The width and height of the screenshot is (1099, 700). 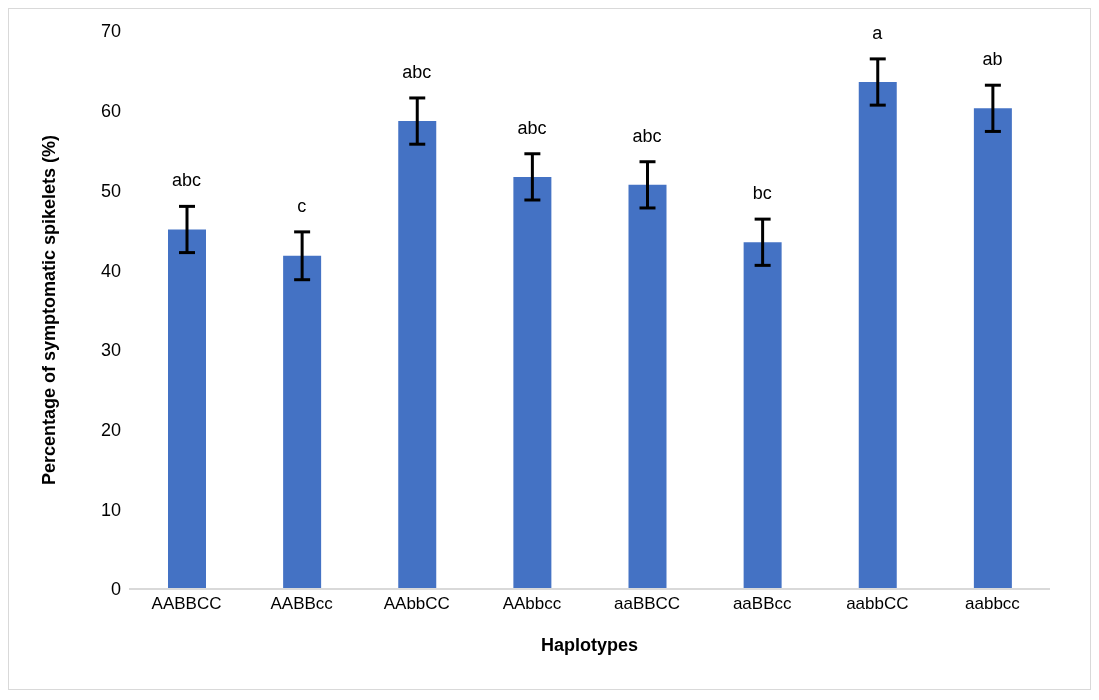 What do you see at coordinates (110, 270) in the screenshot?
I see `y-tick-label: 40` at bounding box center [110, 270].